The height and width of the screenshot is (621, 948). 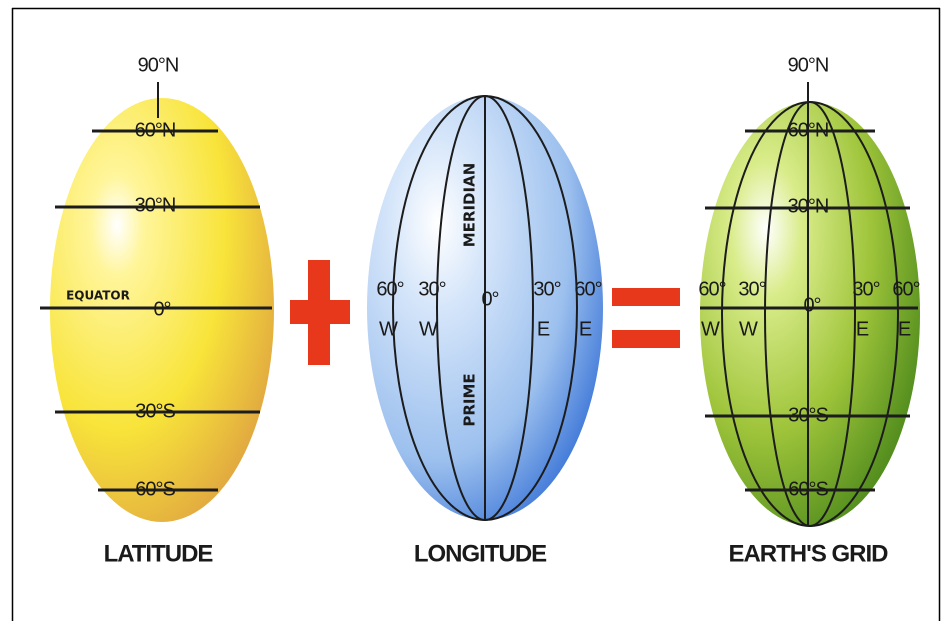 I want to click on caption: EARTH'S GRID, so click(x=808, y=553).